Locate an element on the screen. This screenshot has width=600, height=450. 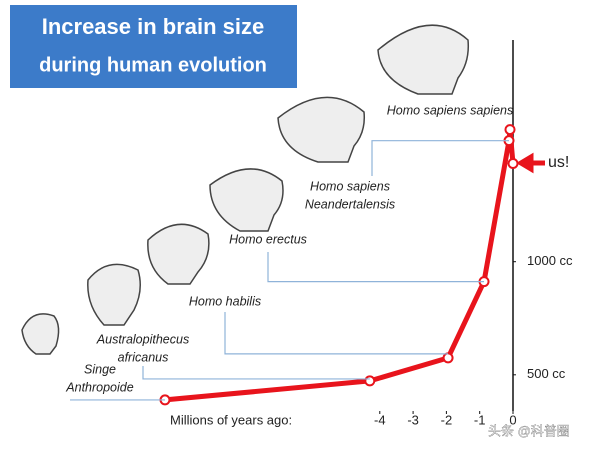
point-label: Homo sapiens sapiens is located at coordinates (450, 110).